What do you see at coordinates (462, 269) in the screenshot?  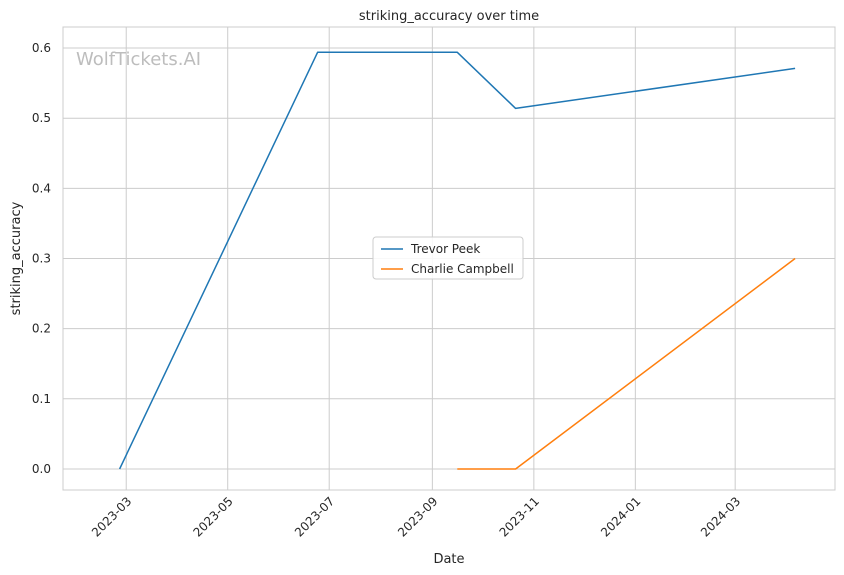 I see `legend-entry: Charlie Campbell` at bounding box center [462, 269].